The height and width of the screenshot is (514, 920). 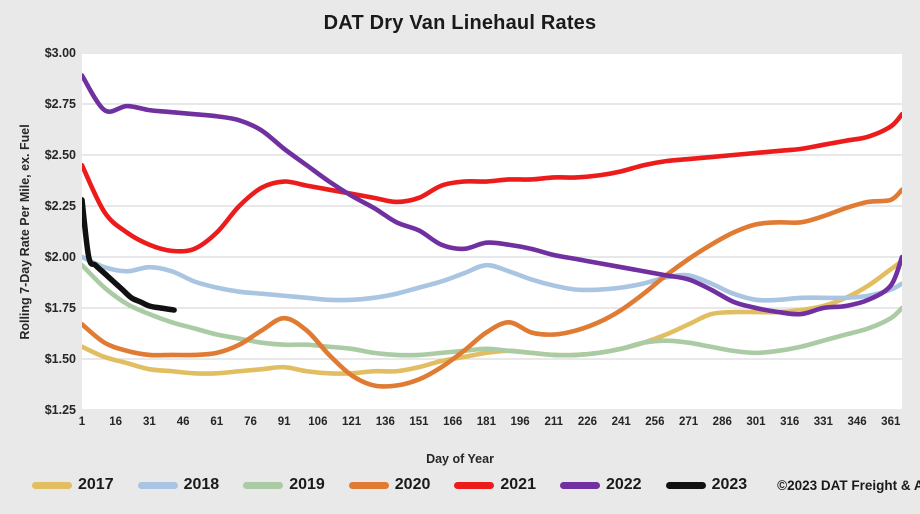 I want to click on x-axis-tick-label: 76, so click(x=250, y=422).